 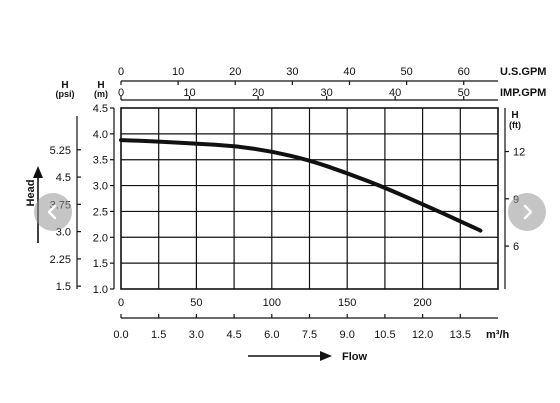 What do you see at coordinates (258, 93) in the screenshot?
I see `imp-gpm-tick-label: 20` at bounding box center [258, 93].